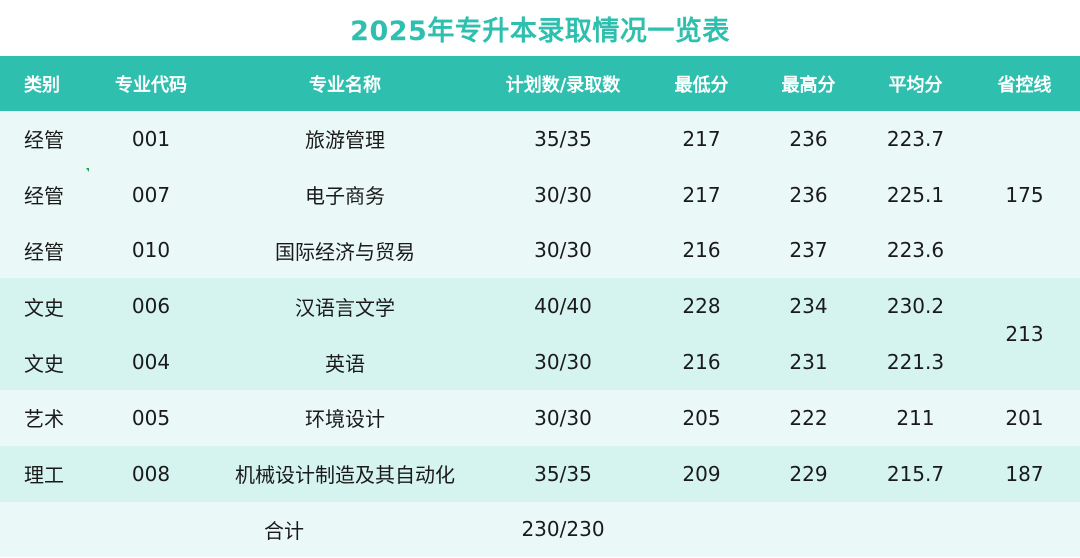 The image size is (1080, 558). What do you see at coordinates (151, 250) in the screenshot?
I see `cell-code: 010` at bounding box center [151, 250].